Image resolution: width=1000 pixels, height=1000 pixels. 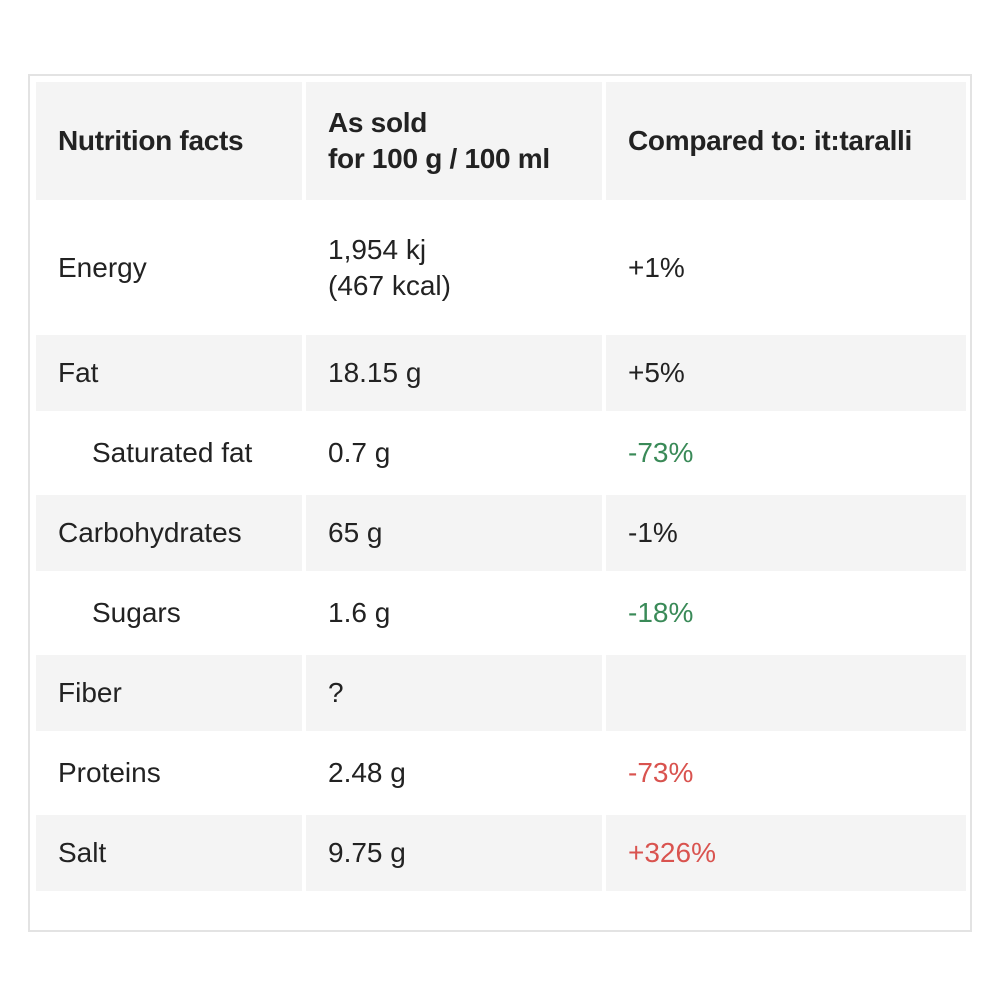 I want to click on header-compared-to: Compared to: it:taralli, so click(x=786, y=141).